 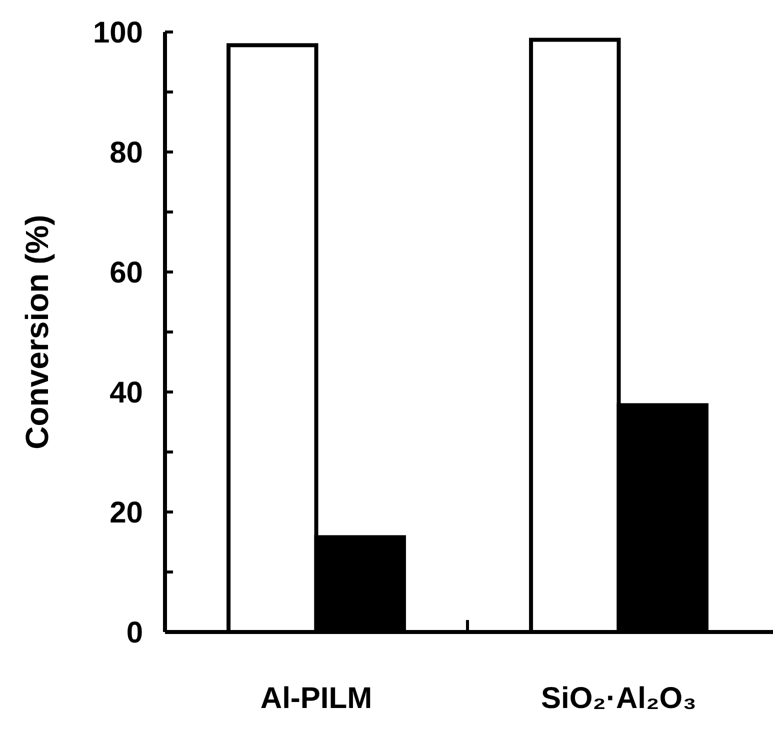 I want to click on y-tick-label: 80, so click(x=126, y=153).